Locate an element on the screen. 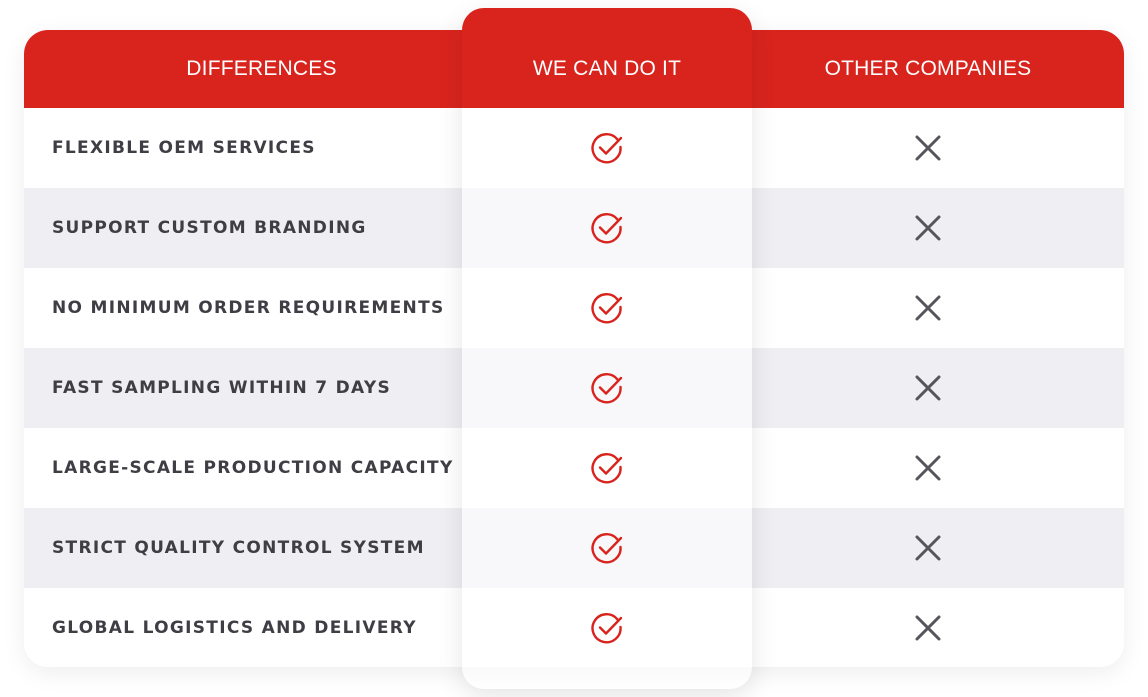  row-label: LARGE-SCALE PRODUCTION CAPACITY is located at coordinates (253, 468).